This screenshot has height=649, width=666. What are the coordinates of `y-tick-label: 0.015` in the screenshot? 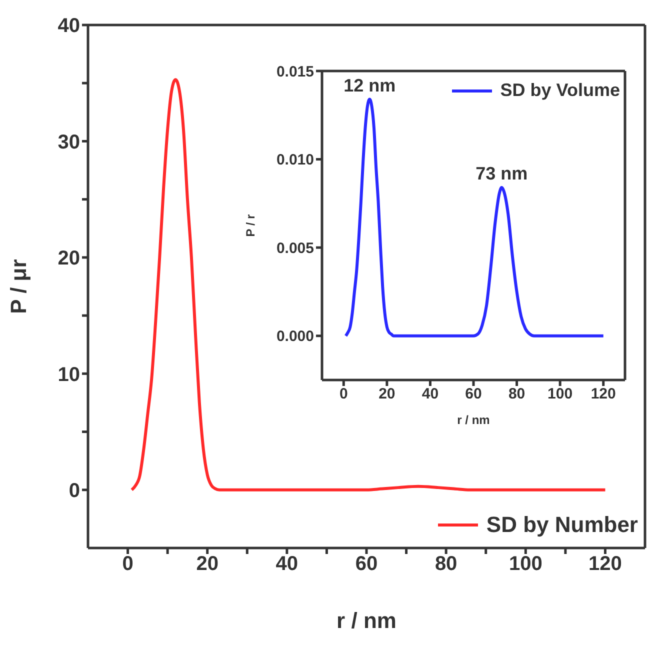 It's located at (295, 71).